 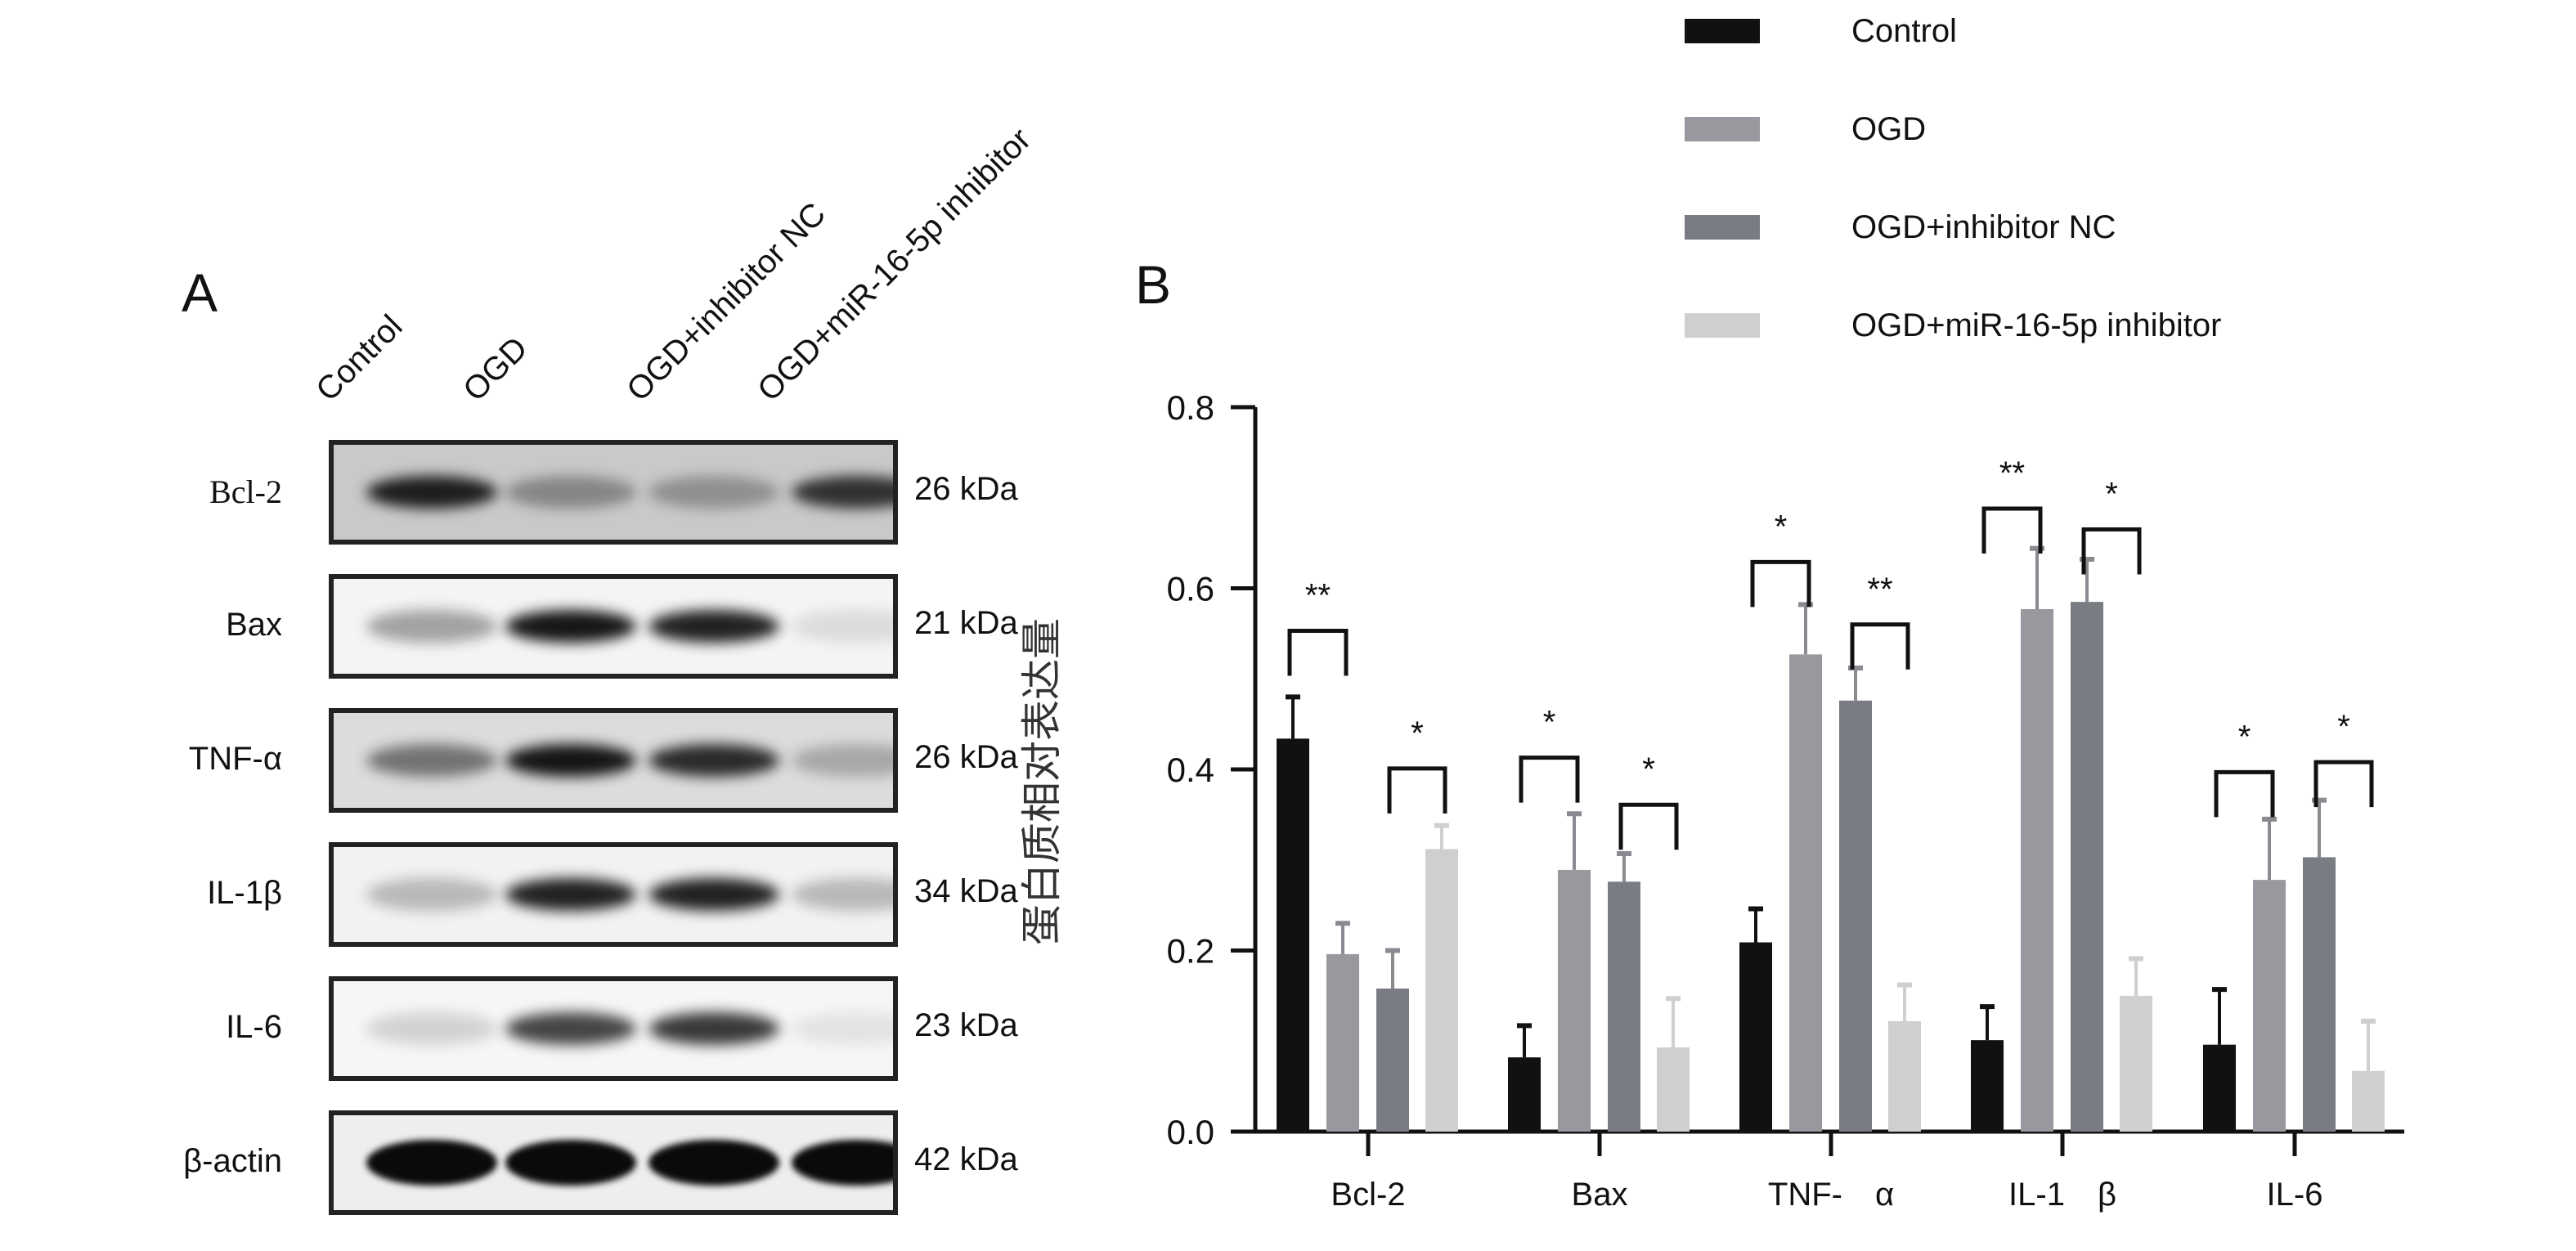 I want to click on molecular-weight-label: 21 kDa, so click(x=966, y=623).